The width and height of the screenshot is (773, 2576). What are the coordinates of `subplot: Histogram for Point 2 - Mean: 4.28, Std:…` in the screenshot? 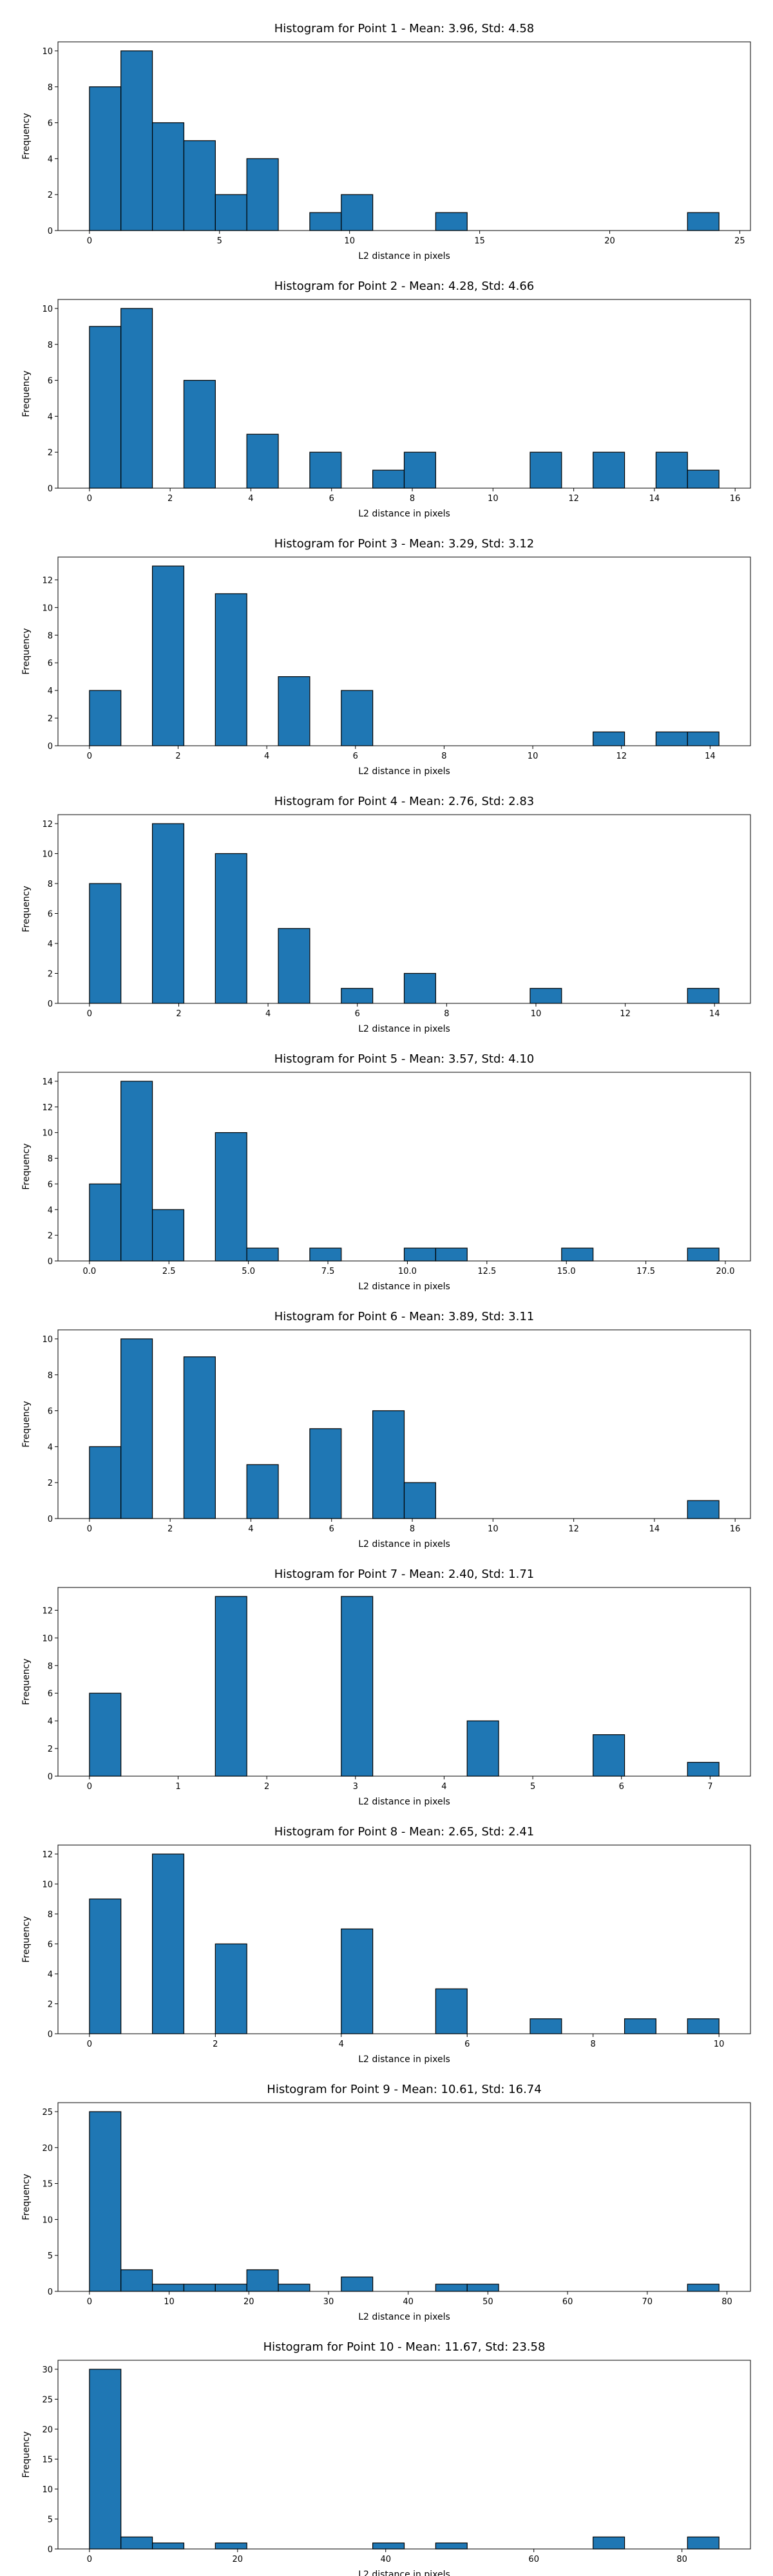 It's located at (386, 399).